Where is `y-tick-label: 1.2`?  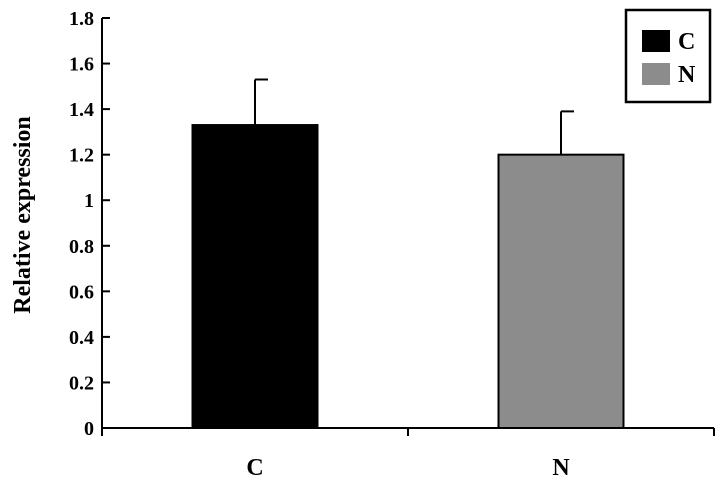
y-tick-label: 1.2 is located at coordinates (81, 156).